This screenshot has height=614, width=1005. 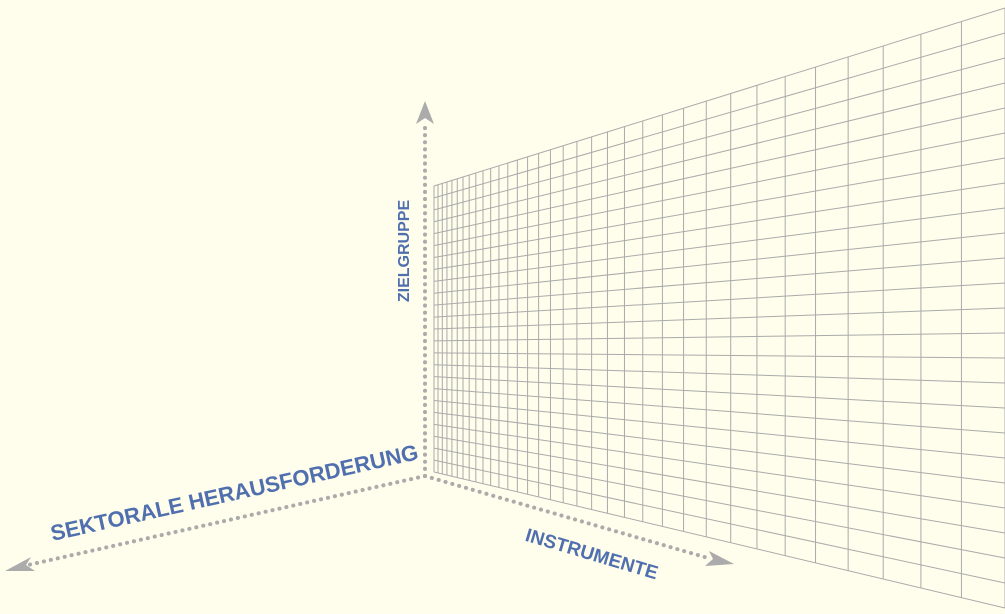 I want to click on right-axis-line, so click(x=566, y=517).